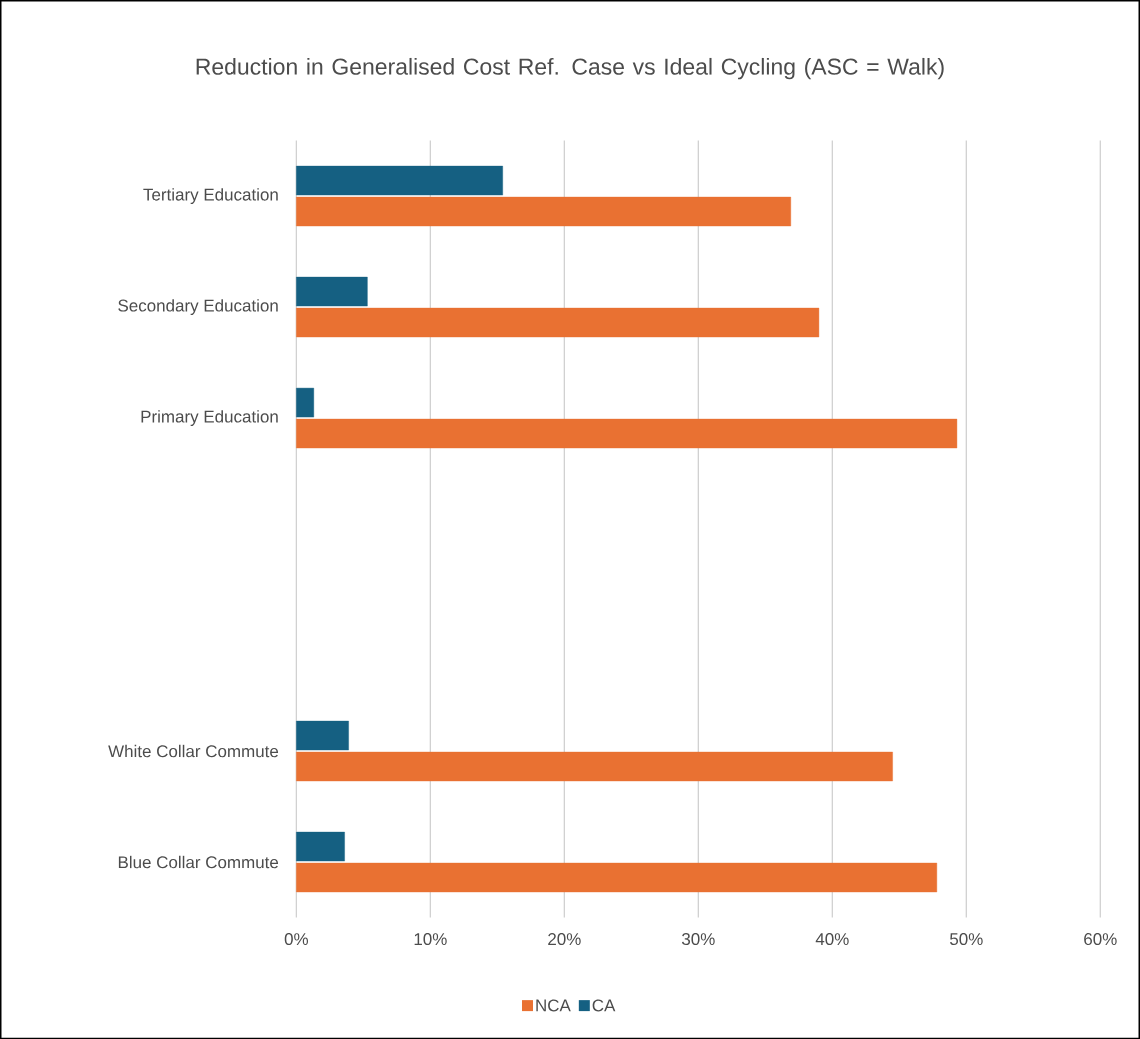 Image resolution: width=1140 pixels, height=1039 pixels. What do you see at coordinates (832, 939) in the screenshot?
I see `x-tick-label: 40%` at bounding box center [832, 939].